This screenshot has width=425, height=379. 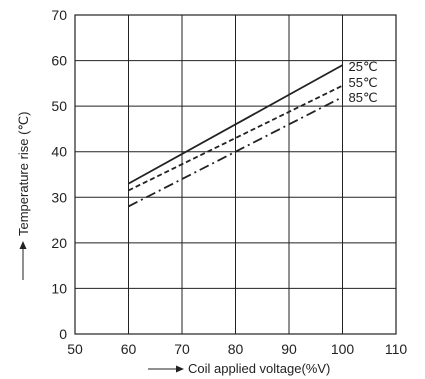 I want to click on x-ticks: 50 60 70 80 90 100 110, so click(x=237, y=349).